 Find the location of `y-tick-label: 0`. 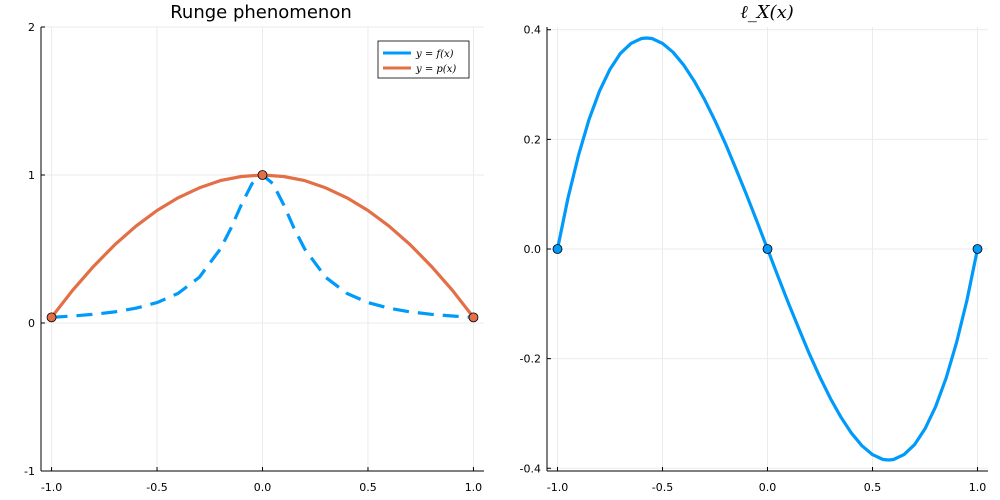

y-tick-label: 0 is located at coordinates (31, 323).